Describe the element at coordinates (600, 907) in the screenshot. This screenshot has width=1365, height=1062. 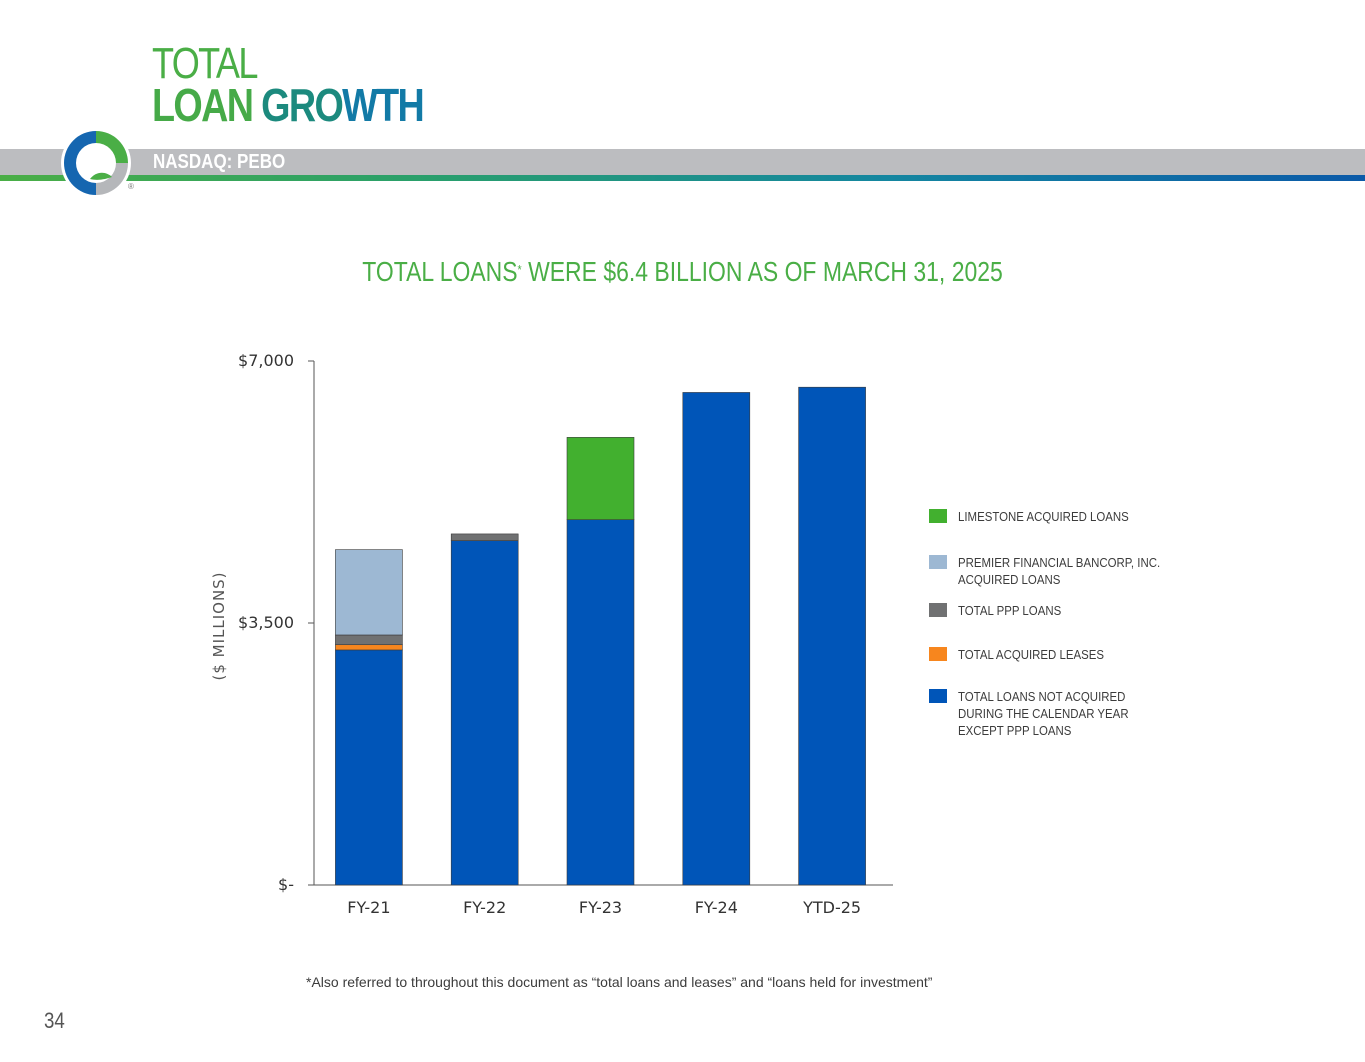
I see `x-tick-label: FY-23` at that location.